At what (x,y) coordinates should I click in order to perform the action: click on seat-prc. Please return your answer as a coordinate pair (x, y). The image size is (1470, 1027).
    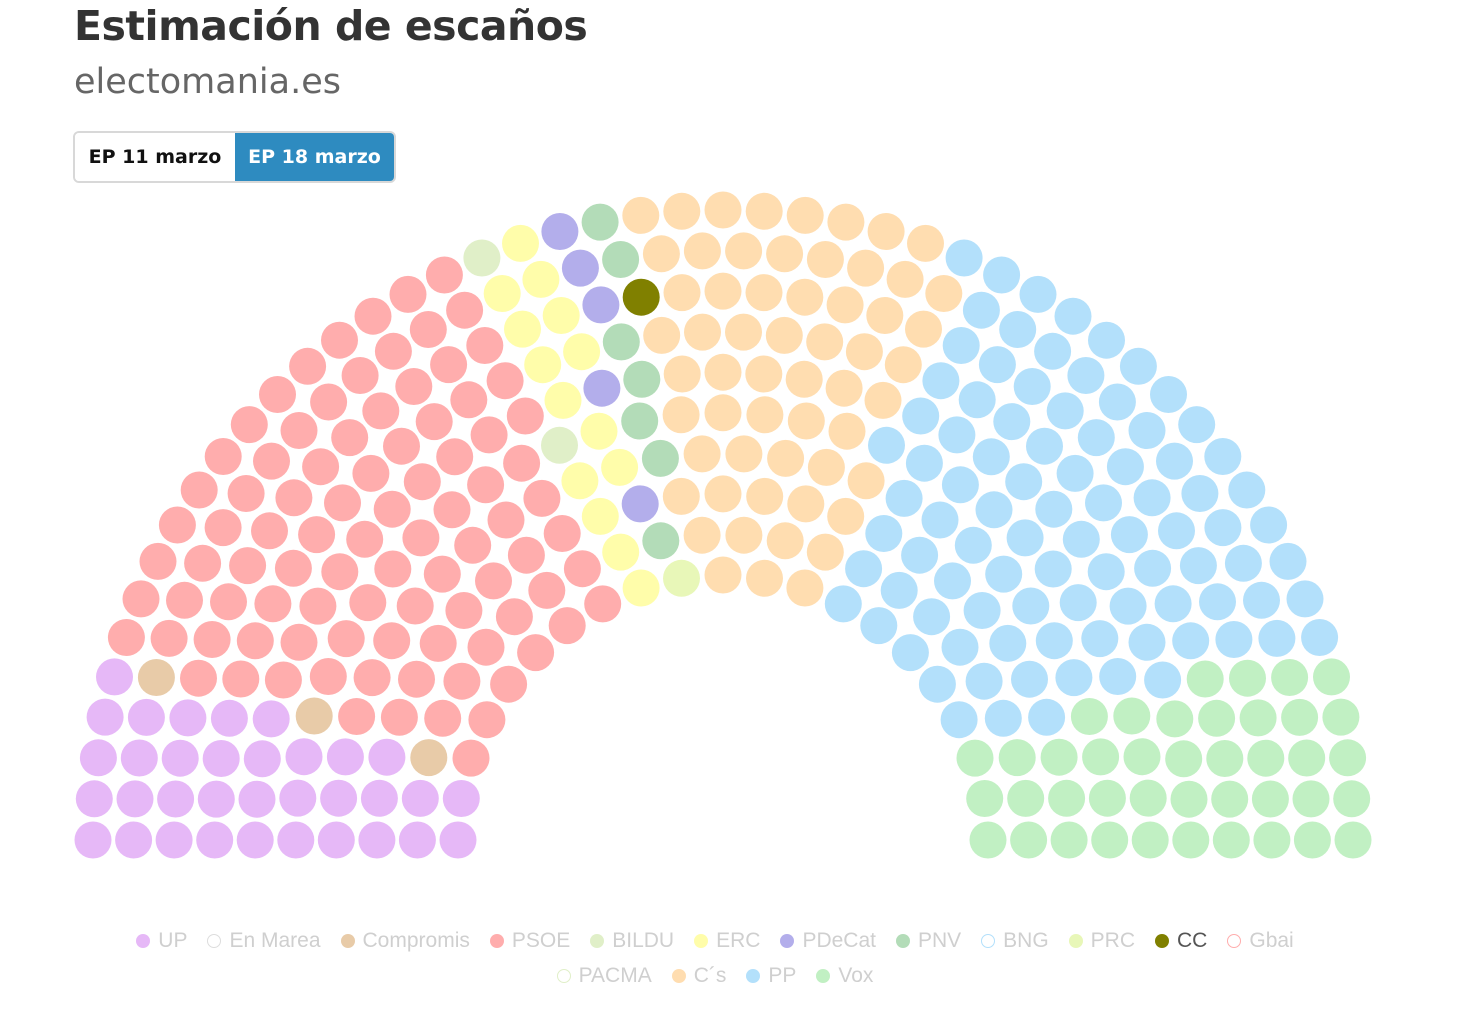
    Looking at the image, I should click on (681, 578).